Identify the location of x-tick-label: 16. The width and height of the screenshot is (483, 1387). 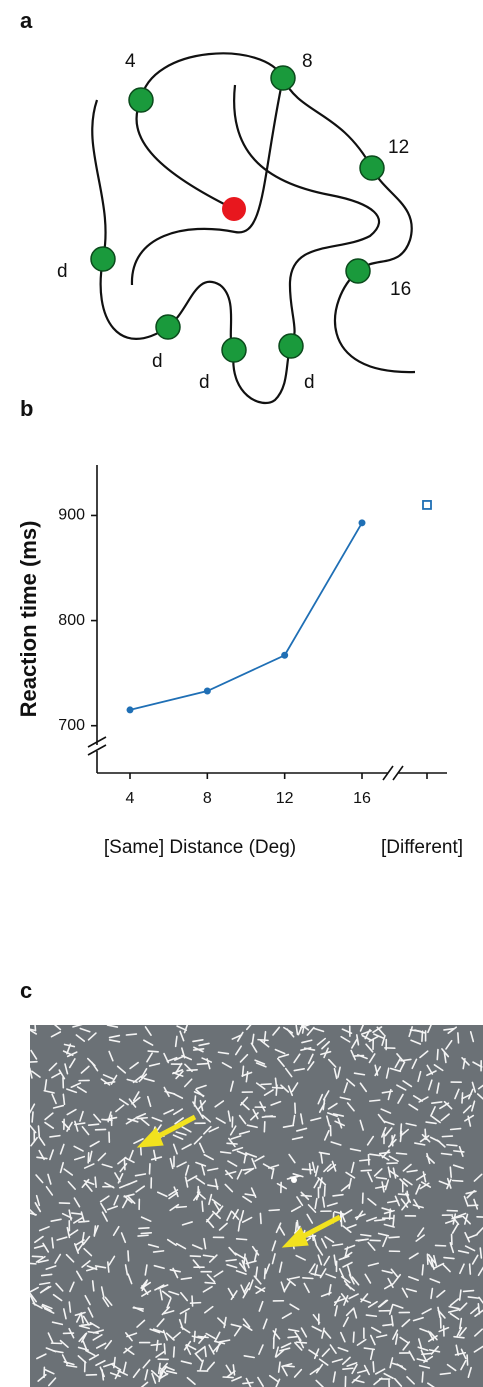
(362, 798).